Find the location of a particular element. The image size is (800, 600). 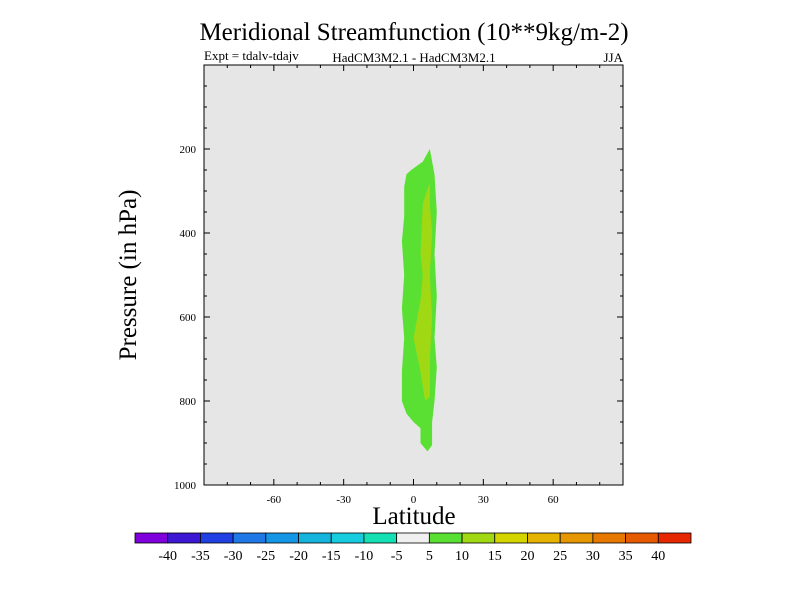

x-axis-label: Latitude is located at coordinates (413, 516).